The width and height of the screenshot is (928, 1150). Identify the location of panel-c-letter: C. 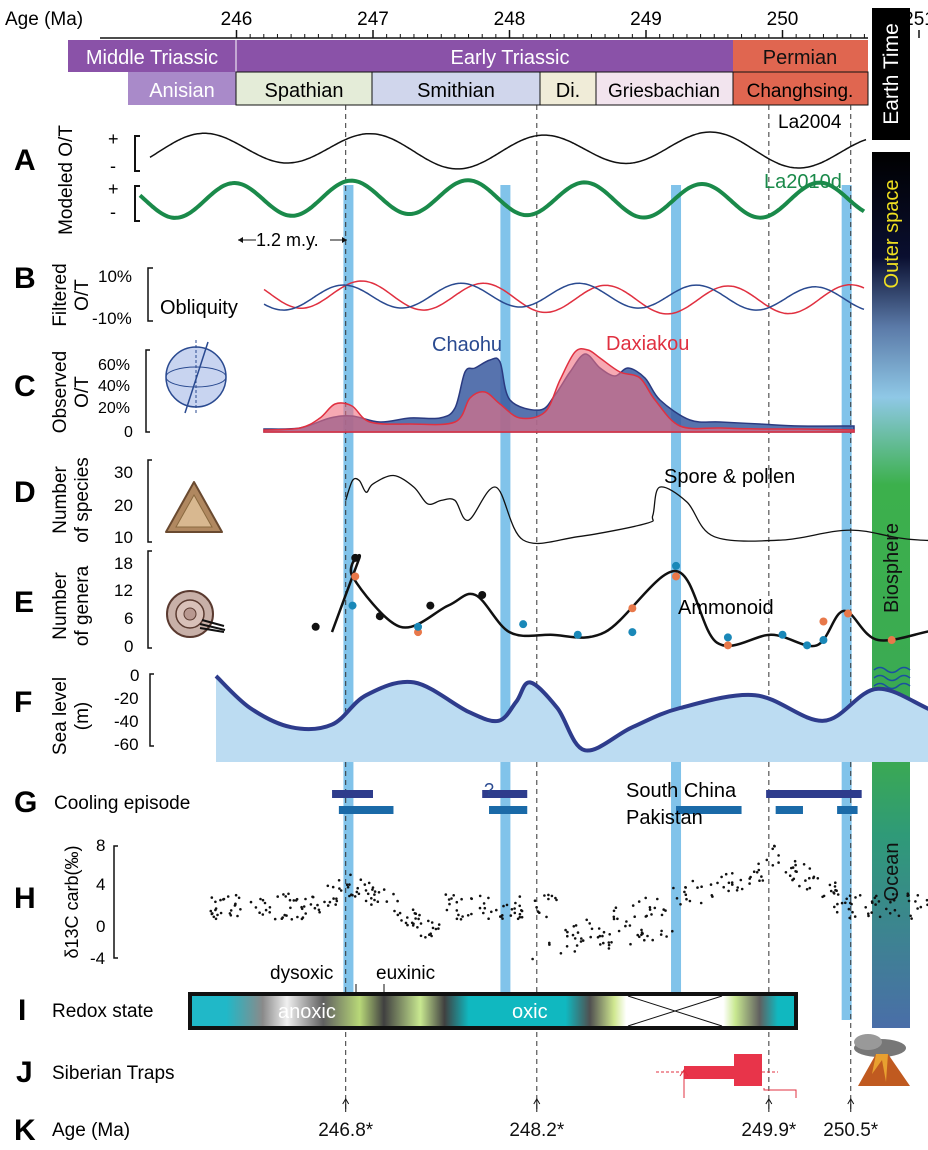
(25, 386).